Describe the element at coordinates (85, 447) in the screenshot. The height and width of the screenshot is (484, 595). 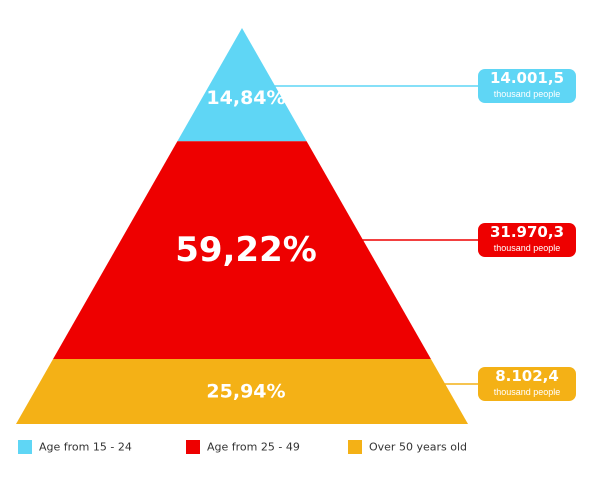
I see `legend-label: Age from 15 - 24` at that location.